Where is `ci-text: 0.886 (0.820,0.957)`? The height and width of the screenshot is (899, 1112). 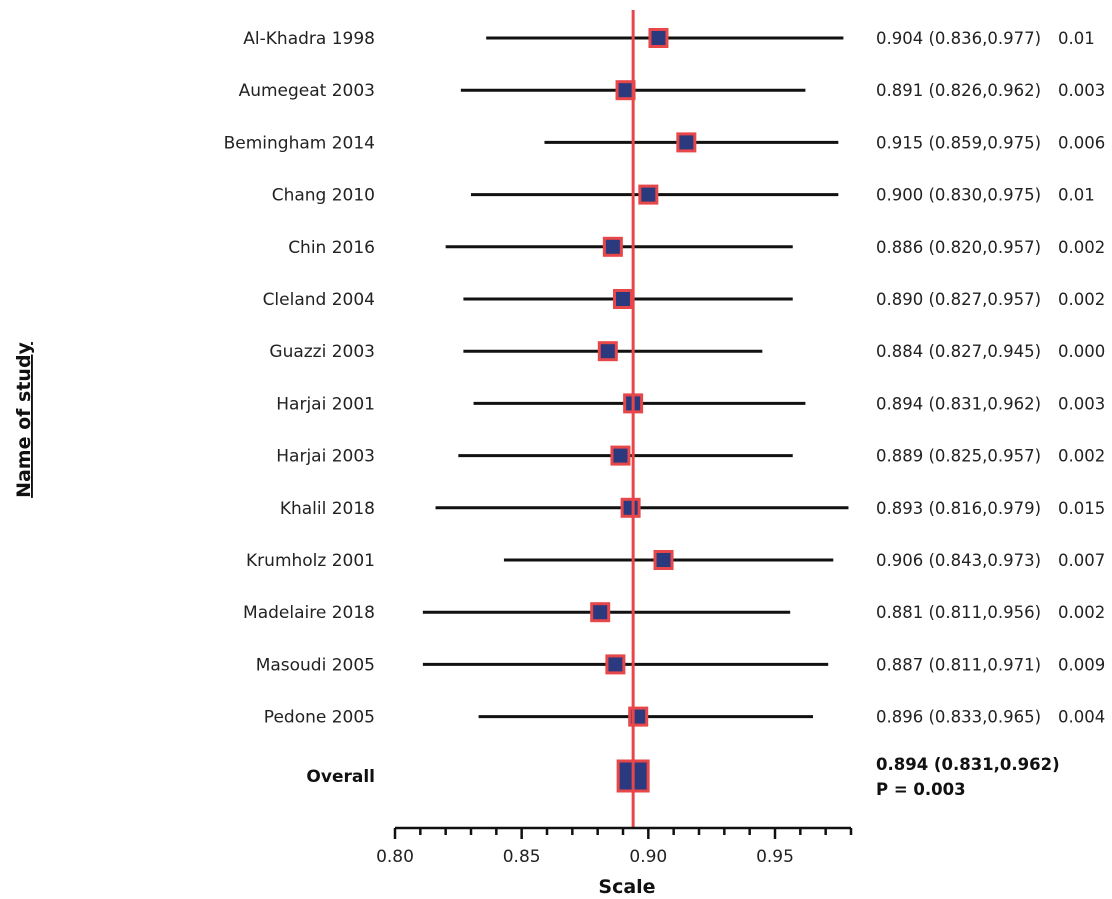 ci-text: 0.886 (0.820,0.957) is located at coordinates (958, 247).